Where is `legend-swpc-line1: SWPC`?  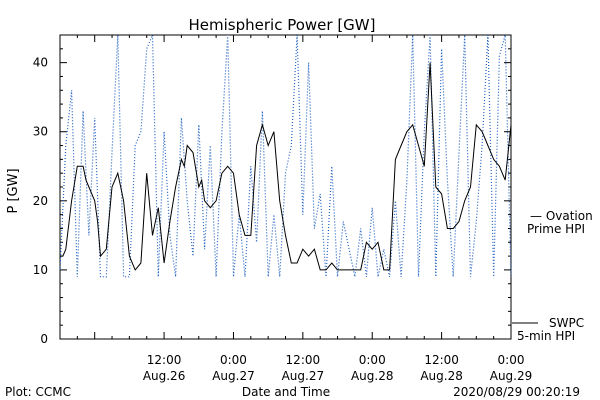
legend-swpc-line1: SWPC is located at coordinates (566, 323).